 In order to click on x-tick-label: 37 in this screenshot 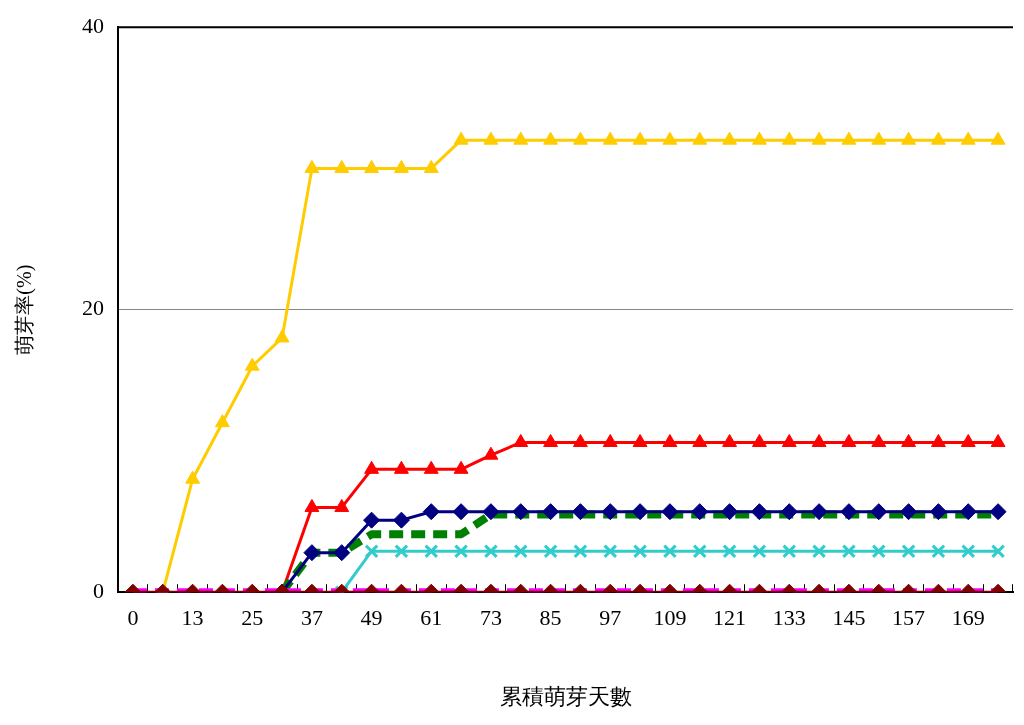, I will do `click(311, 618)`.